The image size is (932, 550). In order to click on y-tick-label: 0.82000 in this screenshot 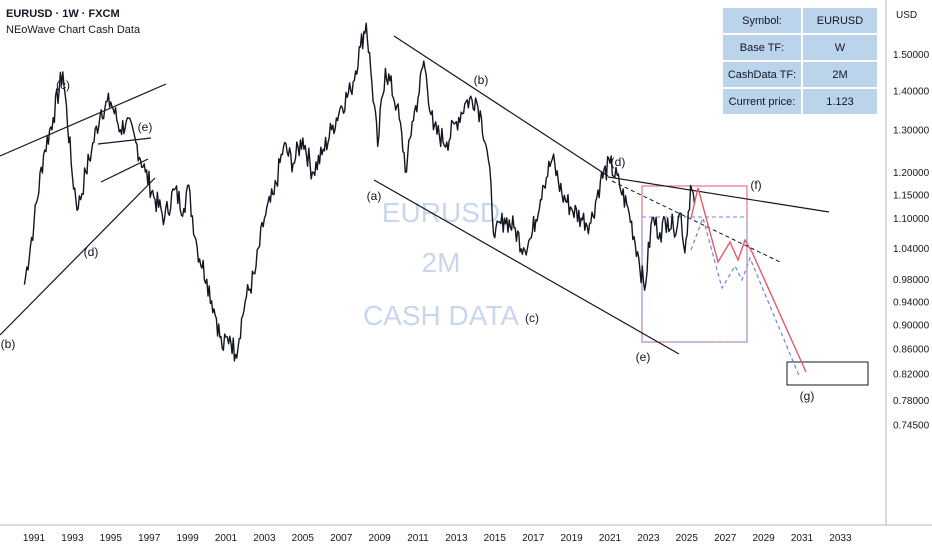, I will do `click(911, 375)`.